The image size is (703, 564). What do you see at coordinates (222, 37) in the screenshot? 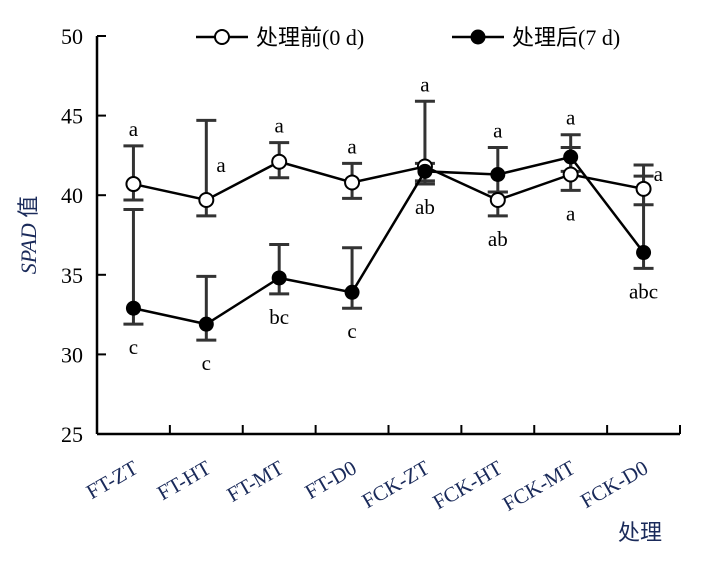
I see `legend-marker-before` at bounding box center [222, 37].